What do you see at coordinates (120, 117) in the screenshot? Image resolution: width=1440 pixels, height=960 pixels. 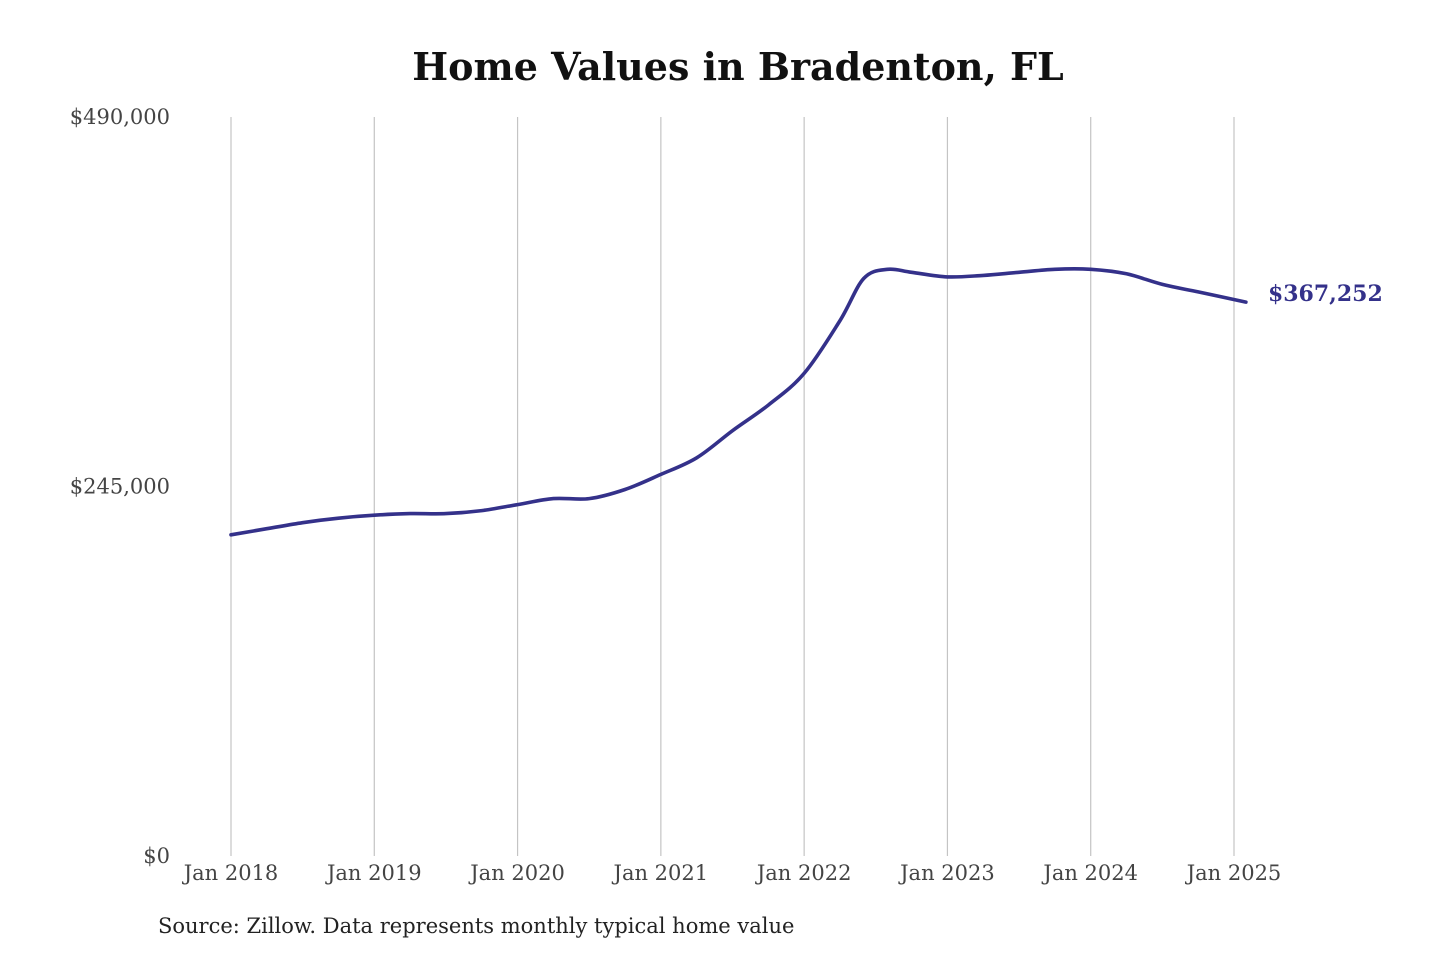 I see `y-tick-label: $490,000` at bounding box center [120, 117].